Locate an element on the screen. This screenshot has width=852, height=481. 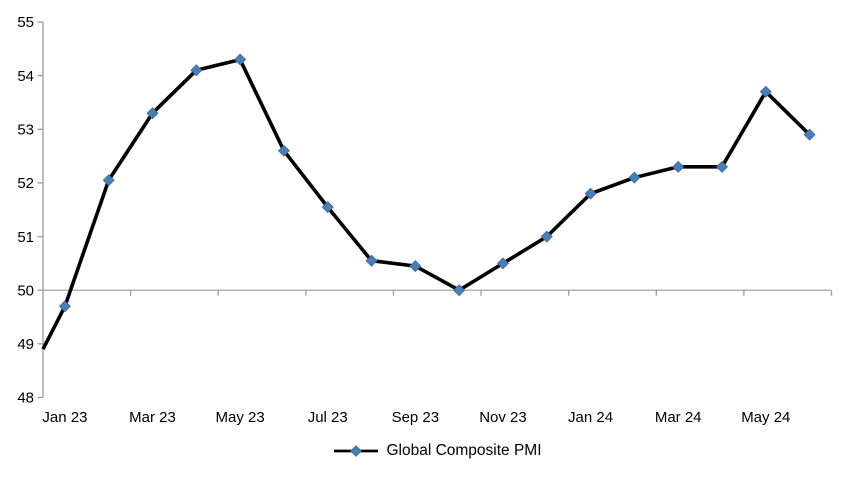
y-tick-label: 53 is located at coordinates (25, 129).